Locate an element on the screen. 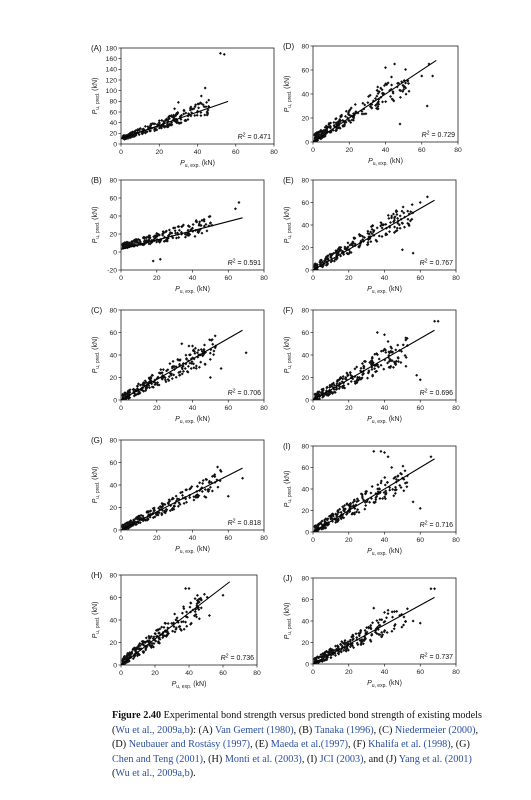 The width and height of the screenshot is (531, 800). y-tick-label: 60 is located at coordinates (305, 600).